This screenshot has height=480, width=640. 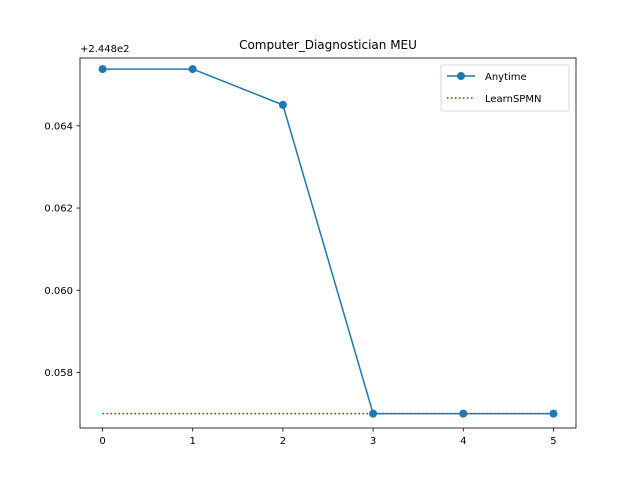 I want to click on x-tick-label: 5, so click(x=553, y=441).